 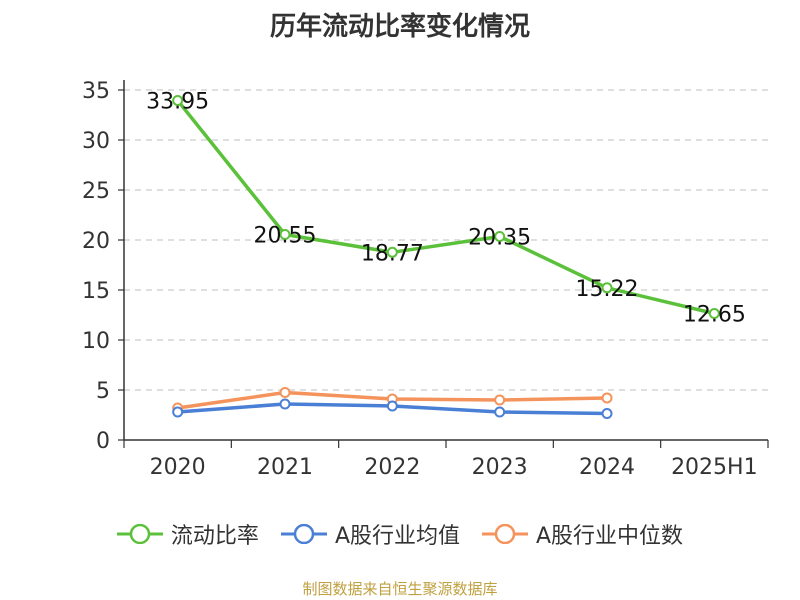 I want to click on y-tick-label: 5, so click(x=103, y=391).